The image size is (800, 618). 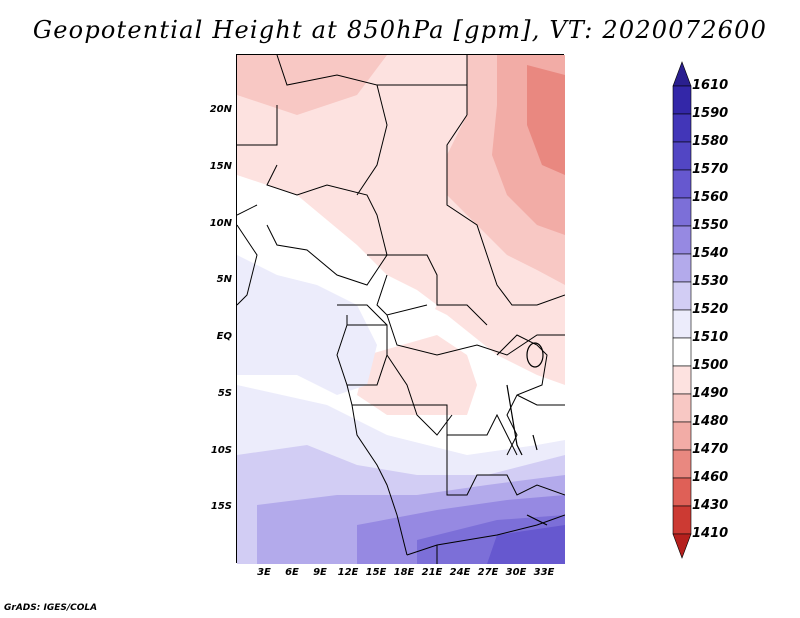 What do you see at coordinates (376, 572) in the screenshot?
I see `lon-tick-15e: 15E` at bounding box center [376, 572].